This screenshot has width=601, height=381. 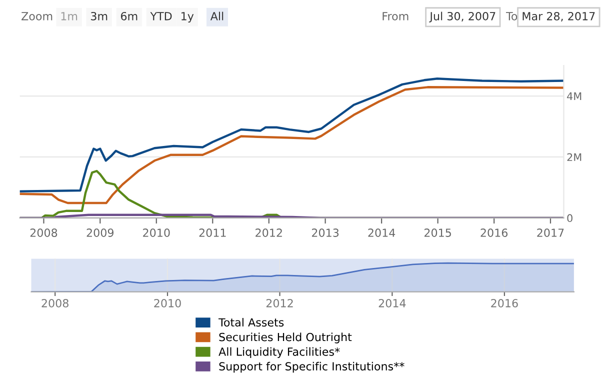 I want to click on x-tick-label: 2013, so click(x=325, y=232).